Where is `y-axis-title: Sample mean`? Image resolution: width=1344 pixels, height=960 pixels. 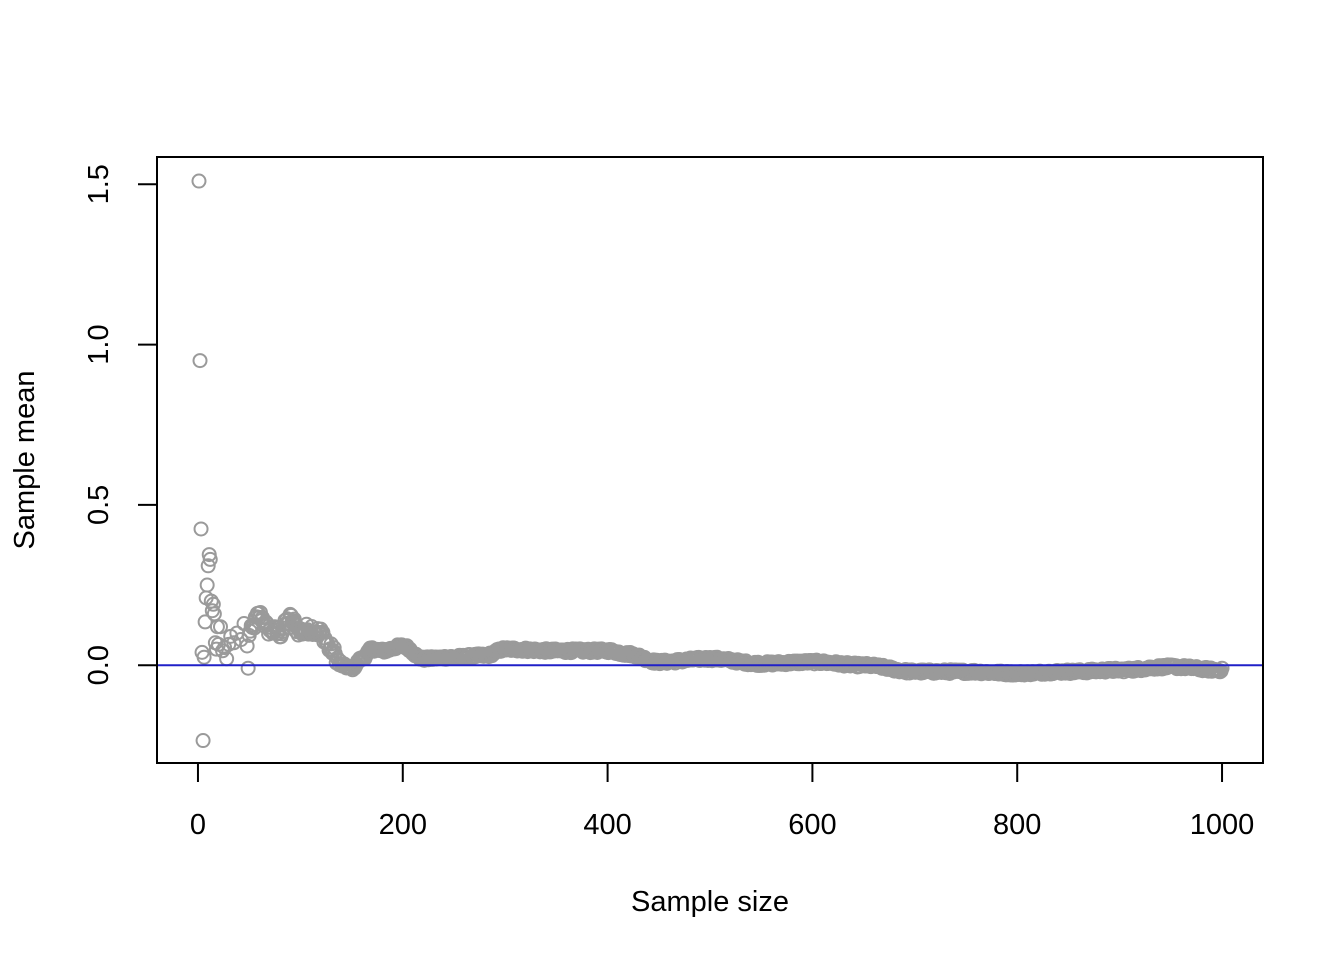 y-axis-title: Sample mean is located at coordinates (25, 460).